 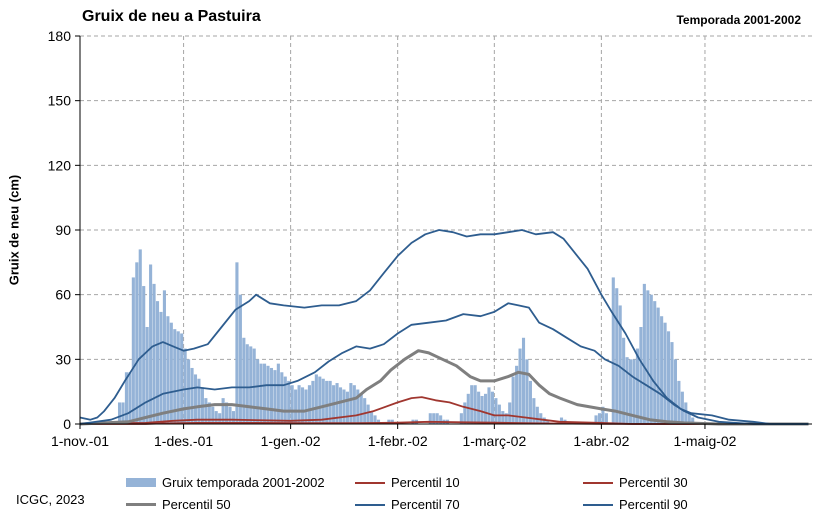 What do you see at coordinates (494, 441) in the screenshot?
I see `x-tick-label: 1-març-02` at bounding box center [494, 441].